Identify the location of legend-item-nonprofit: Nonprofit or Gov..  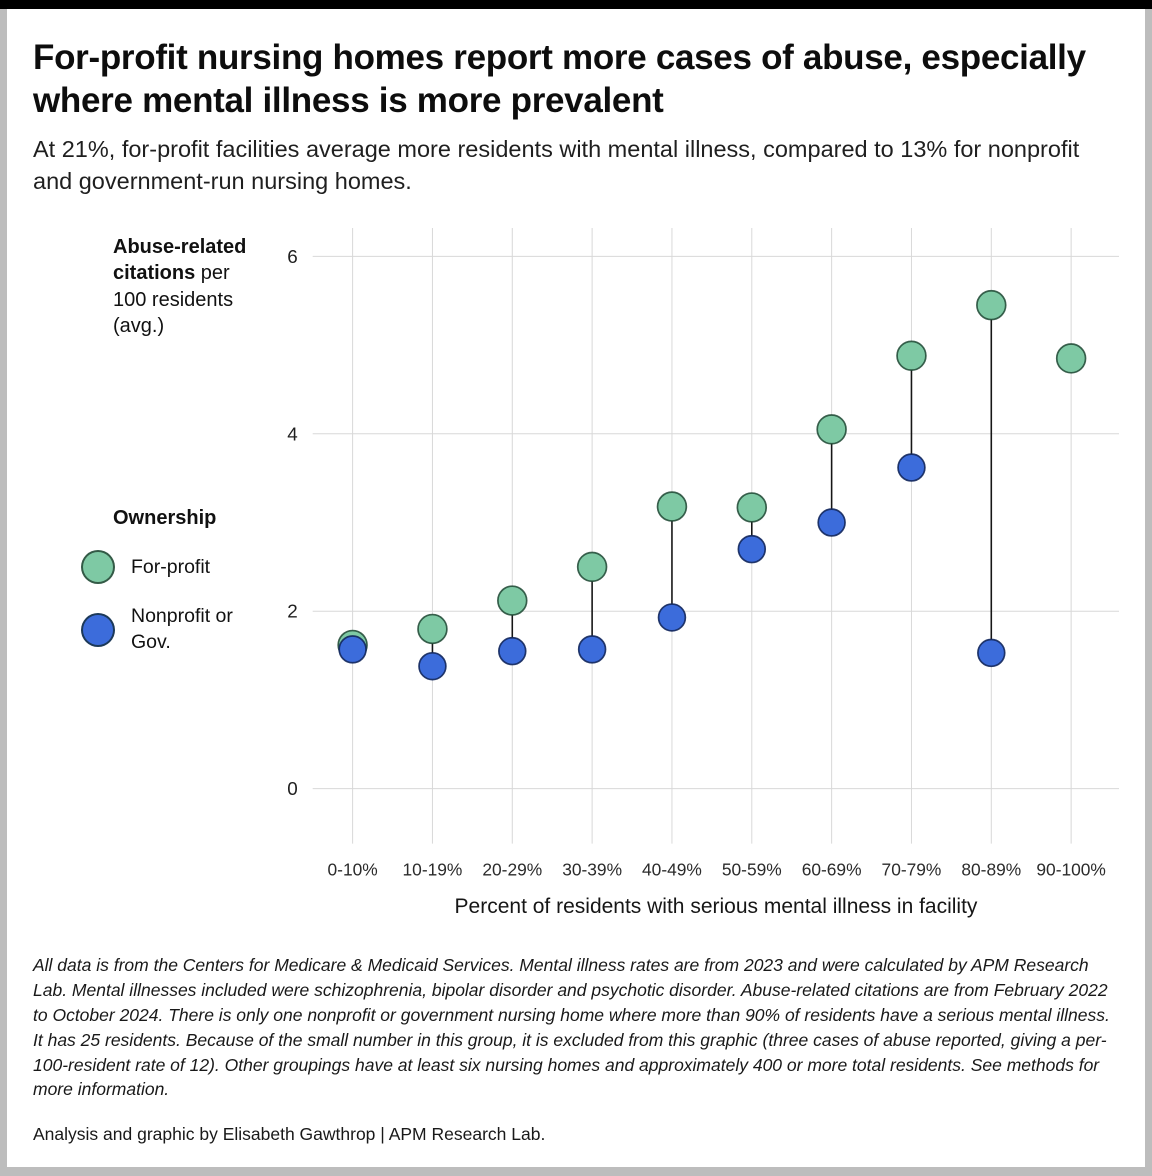
(174, 629).